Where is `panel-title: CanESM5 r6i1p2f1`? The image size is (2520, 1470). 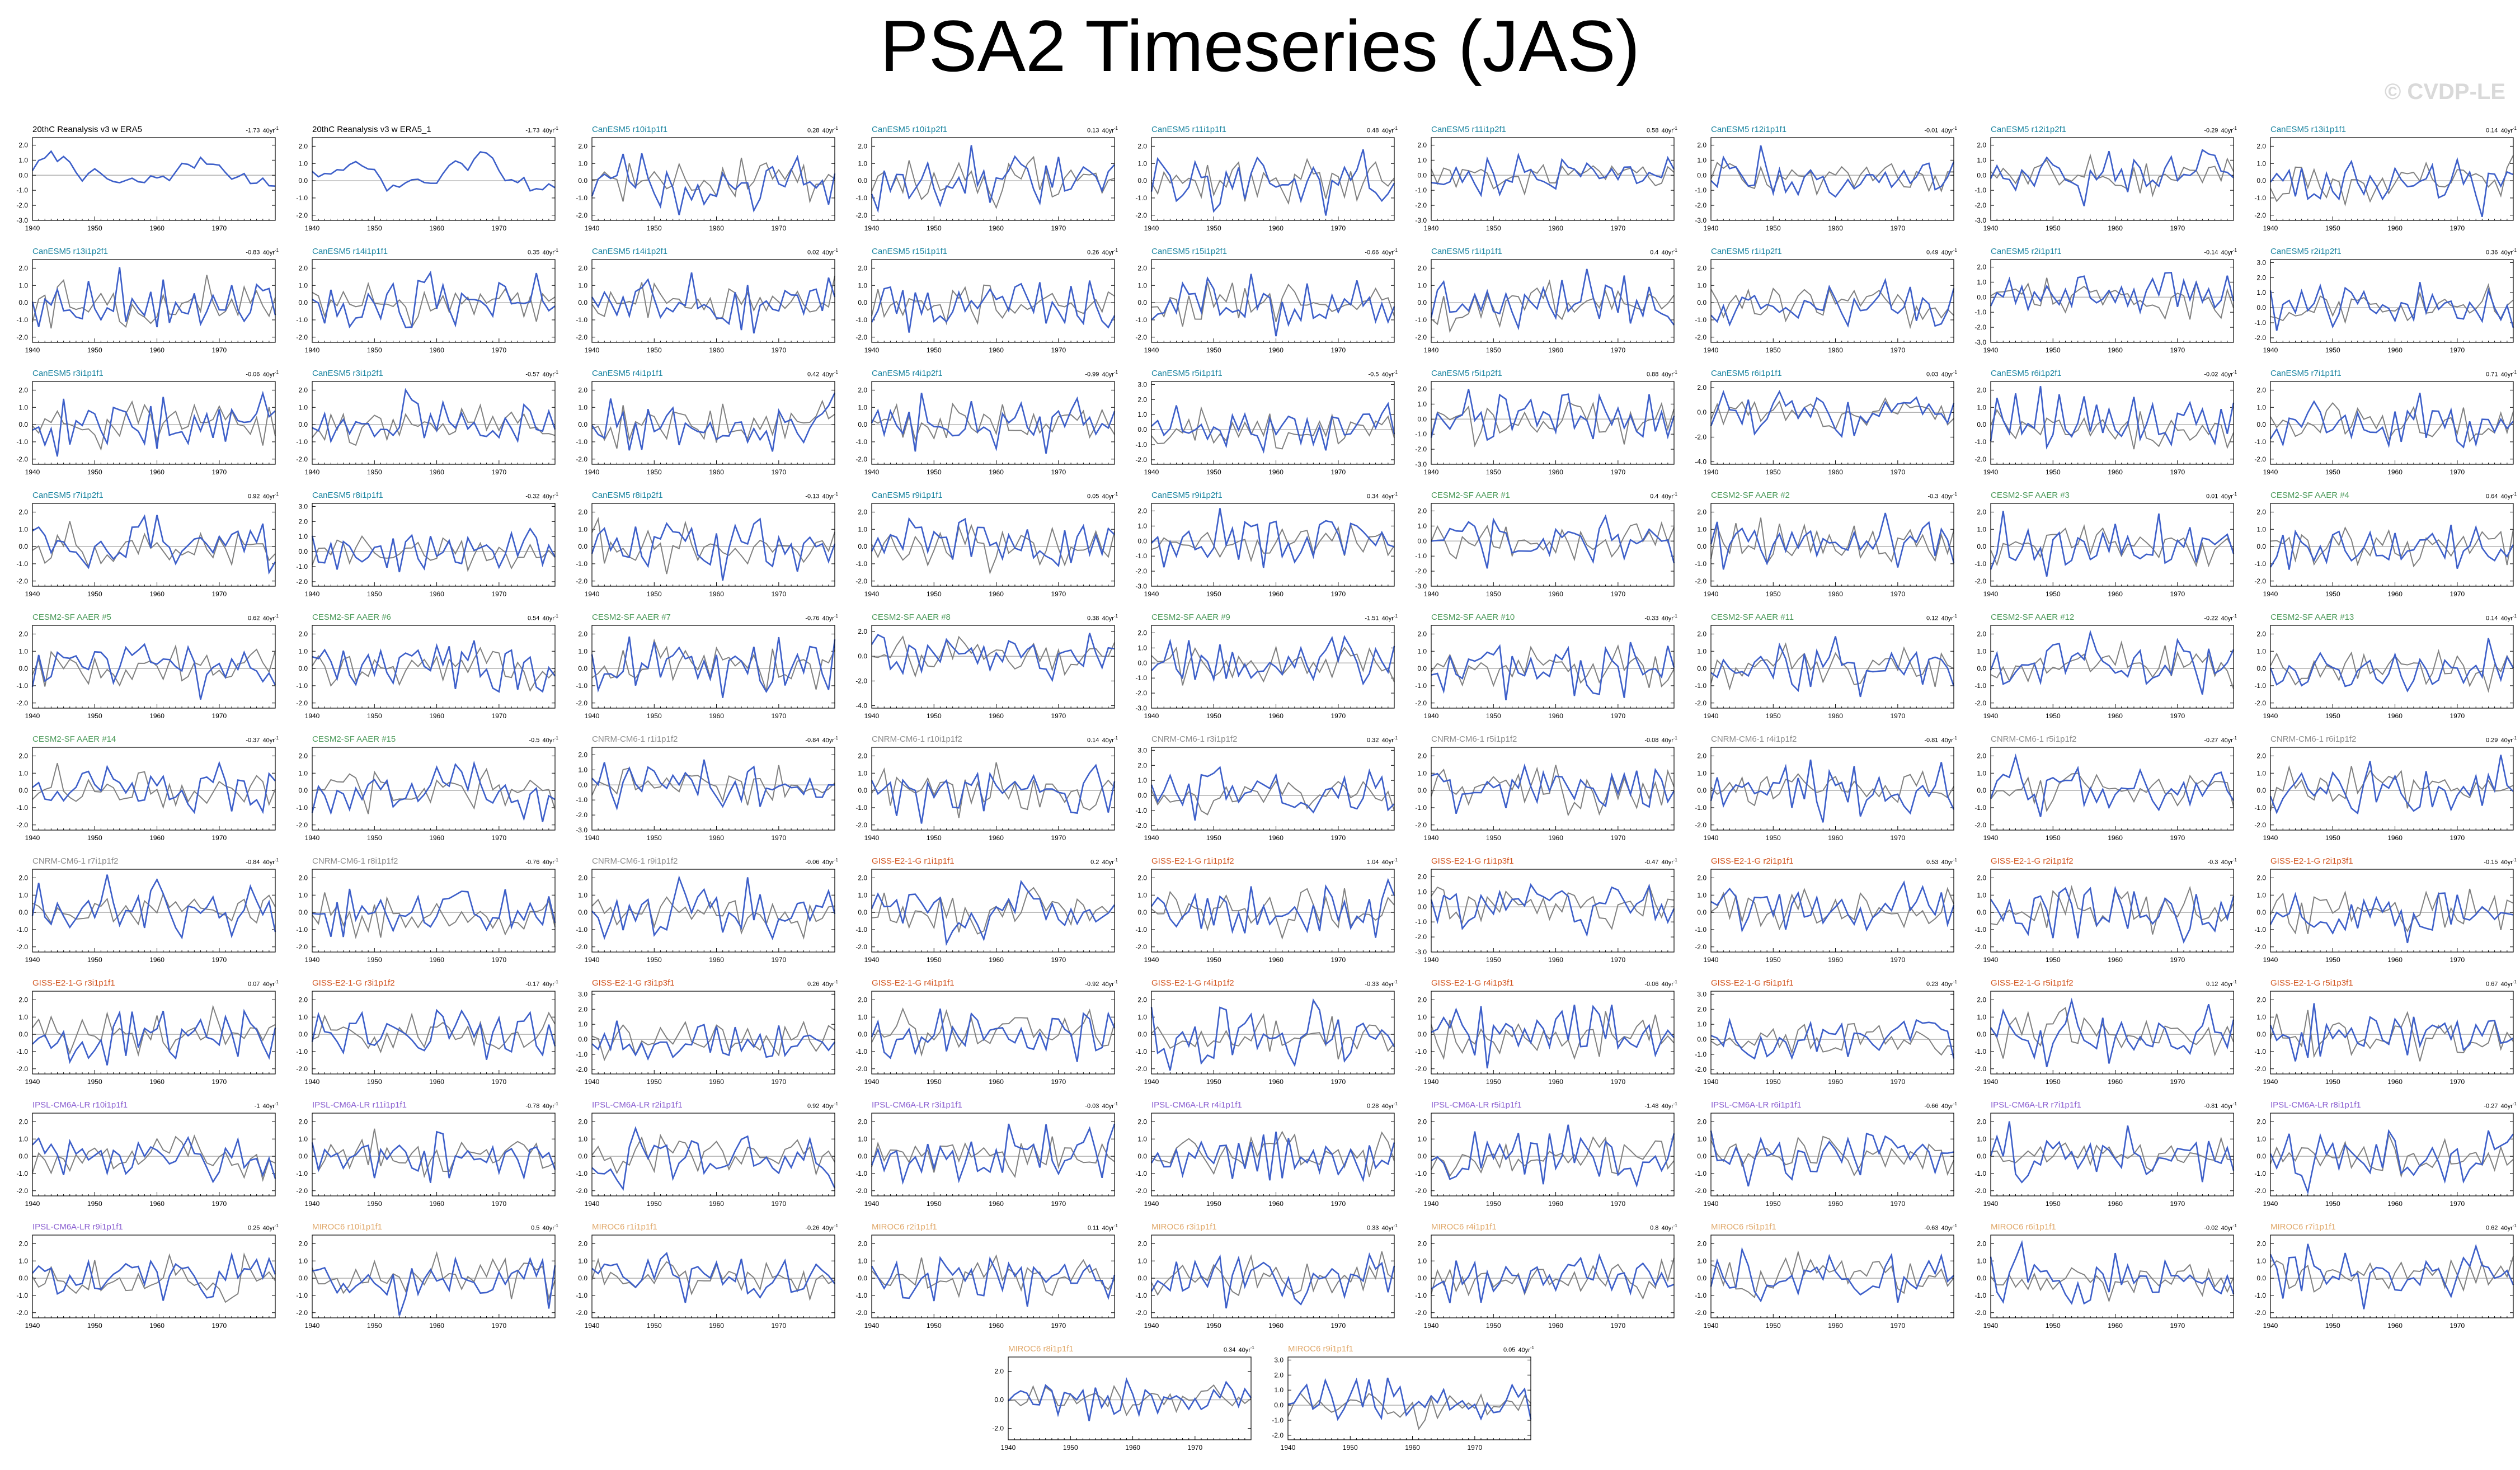
panel-title: CanESM5 r6i1p2f1 is located at coordinates (2027, 374).